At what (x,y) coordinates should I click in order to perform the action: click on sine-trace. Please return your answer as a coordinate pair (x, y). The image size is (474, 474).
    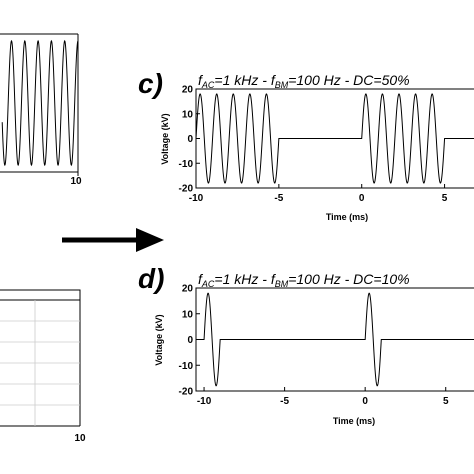
    Looking at the image, I should click on (40, 103).